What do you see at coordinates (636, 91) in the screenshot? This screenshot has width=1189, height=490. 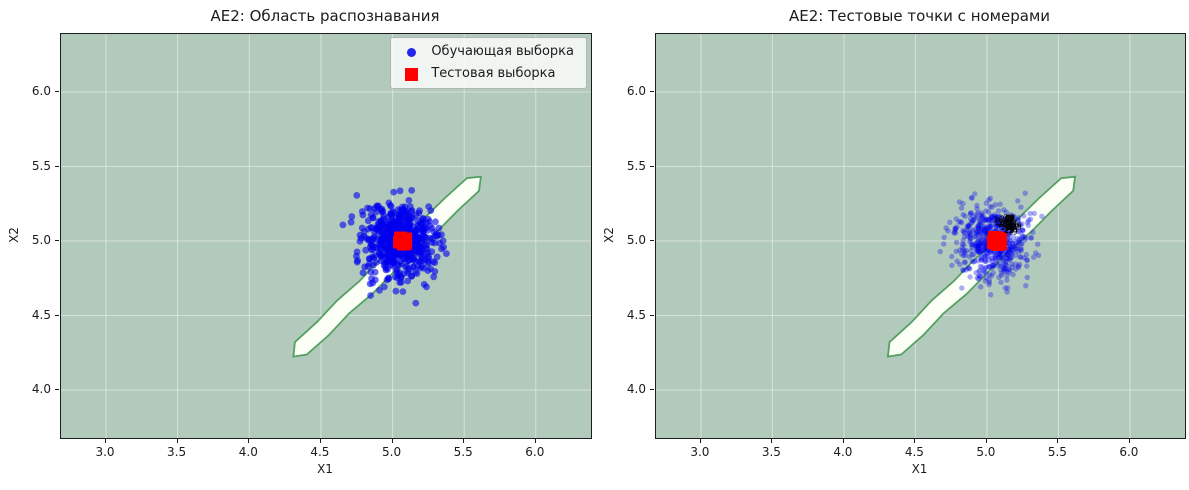 I see `y-tick-label: 6.0` at bounding box center [636, 91].